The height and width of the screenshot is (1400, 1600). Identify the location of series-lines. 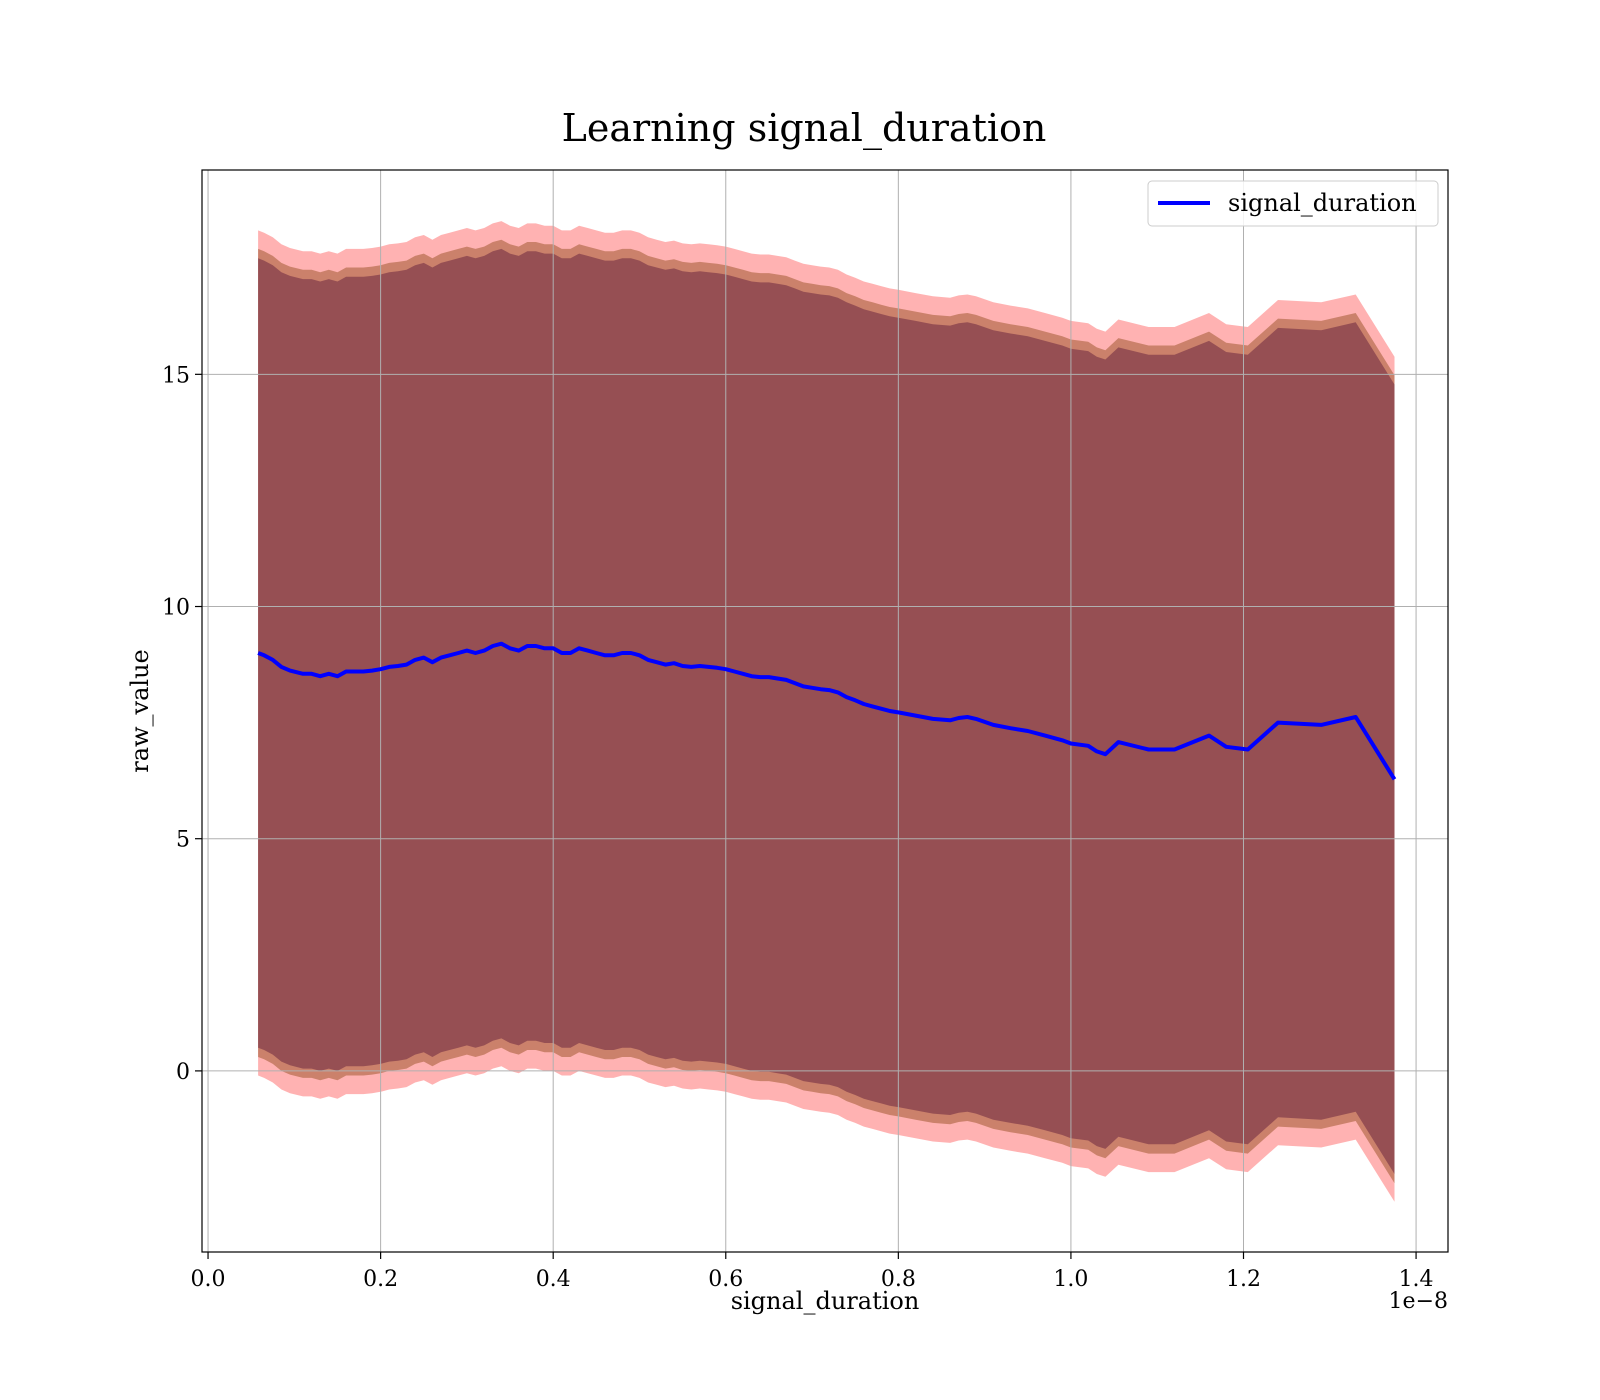
(827, 711).